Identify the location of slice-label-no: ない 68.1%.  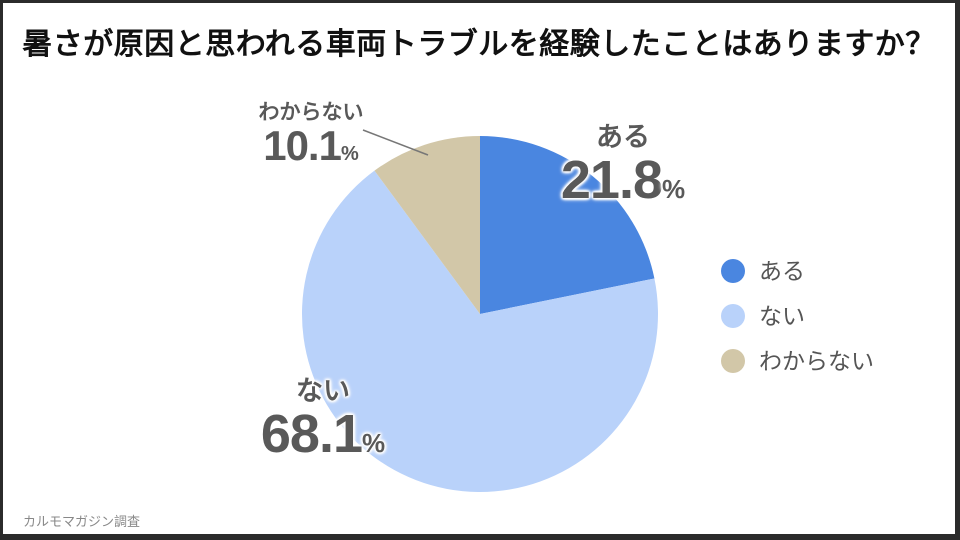
(323, 418).